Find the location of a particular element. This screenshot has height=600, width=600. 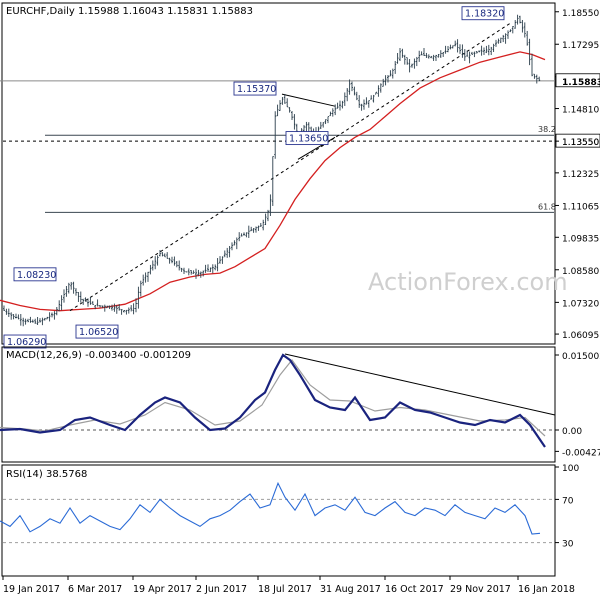

x-tick-label: 6 Mar 2017 is located at coordinates (95, 589).